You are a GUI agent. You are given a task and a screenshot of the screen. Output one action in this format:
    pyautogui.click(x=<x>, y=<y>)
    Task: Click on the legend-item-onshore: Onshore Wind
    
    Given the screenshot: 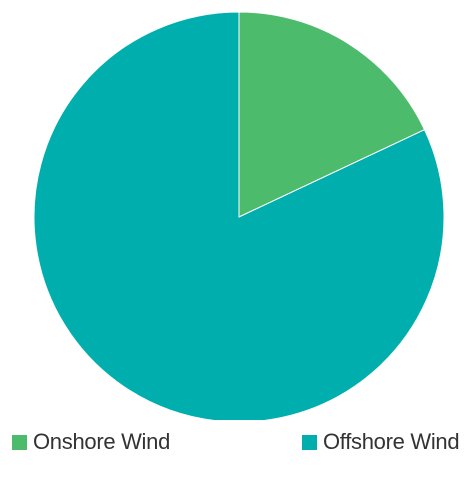 What is the action you would take?
    pyautogui.click(x=91, y=442)
    